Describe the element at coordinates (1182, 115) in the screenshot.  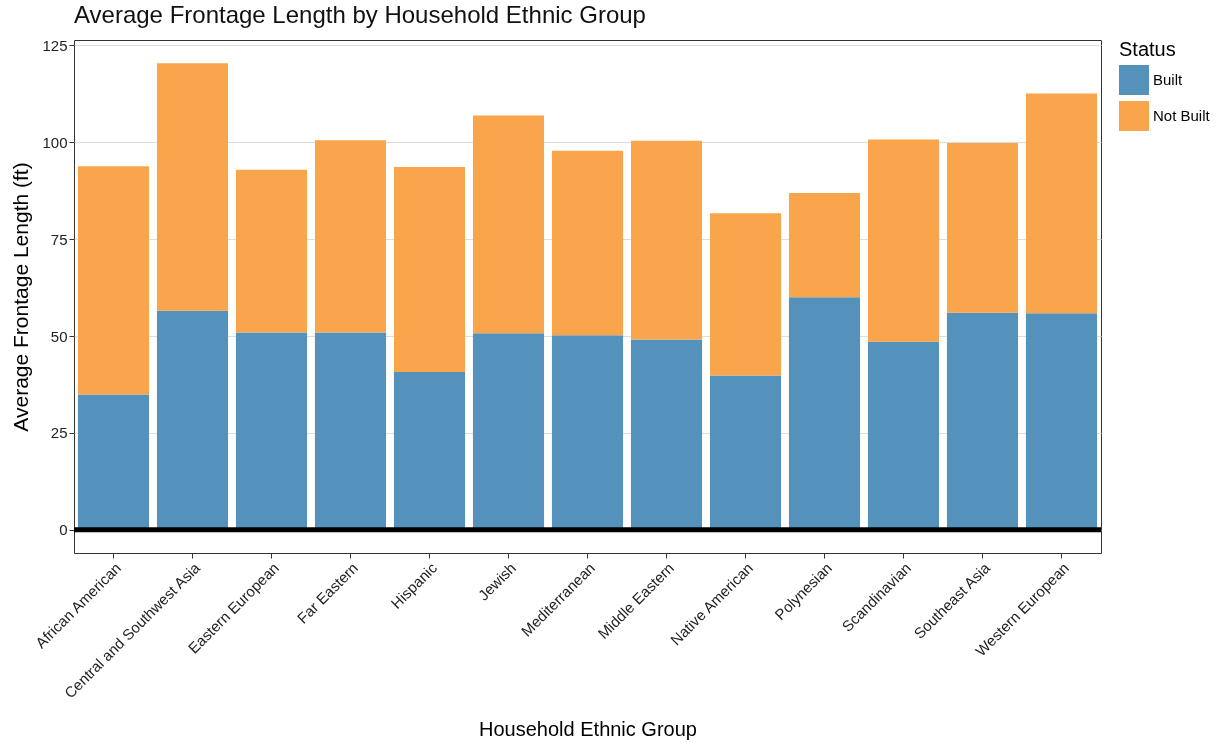
I see `legend-label: Not Built` at that location.